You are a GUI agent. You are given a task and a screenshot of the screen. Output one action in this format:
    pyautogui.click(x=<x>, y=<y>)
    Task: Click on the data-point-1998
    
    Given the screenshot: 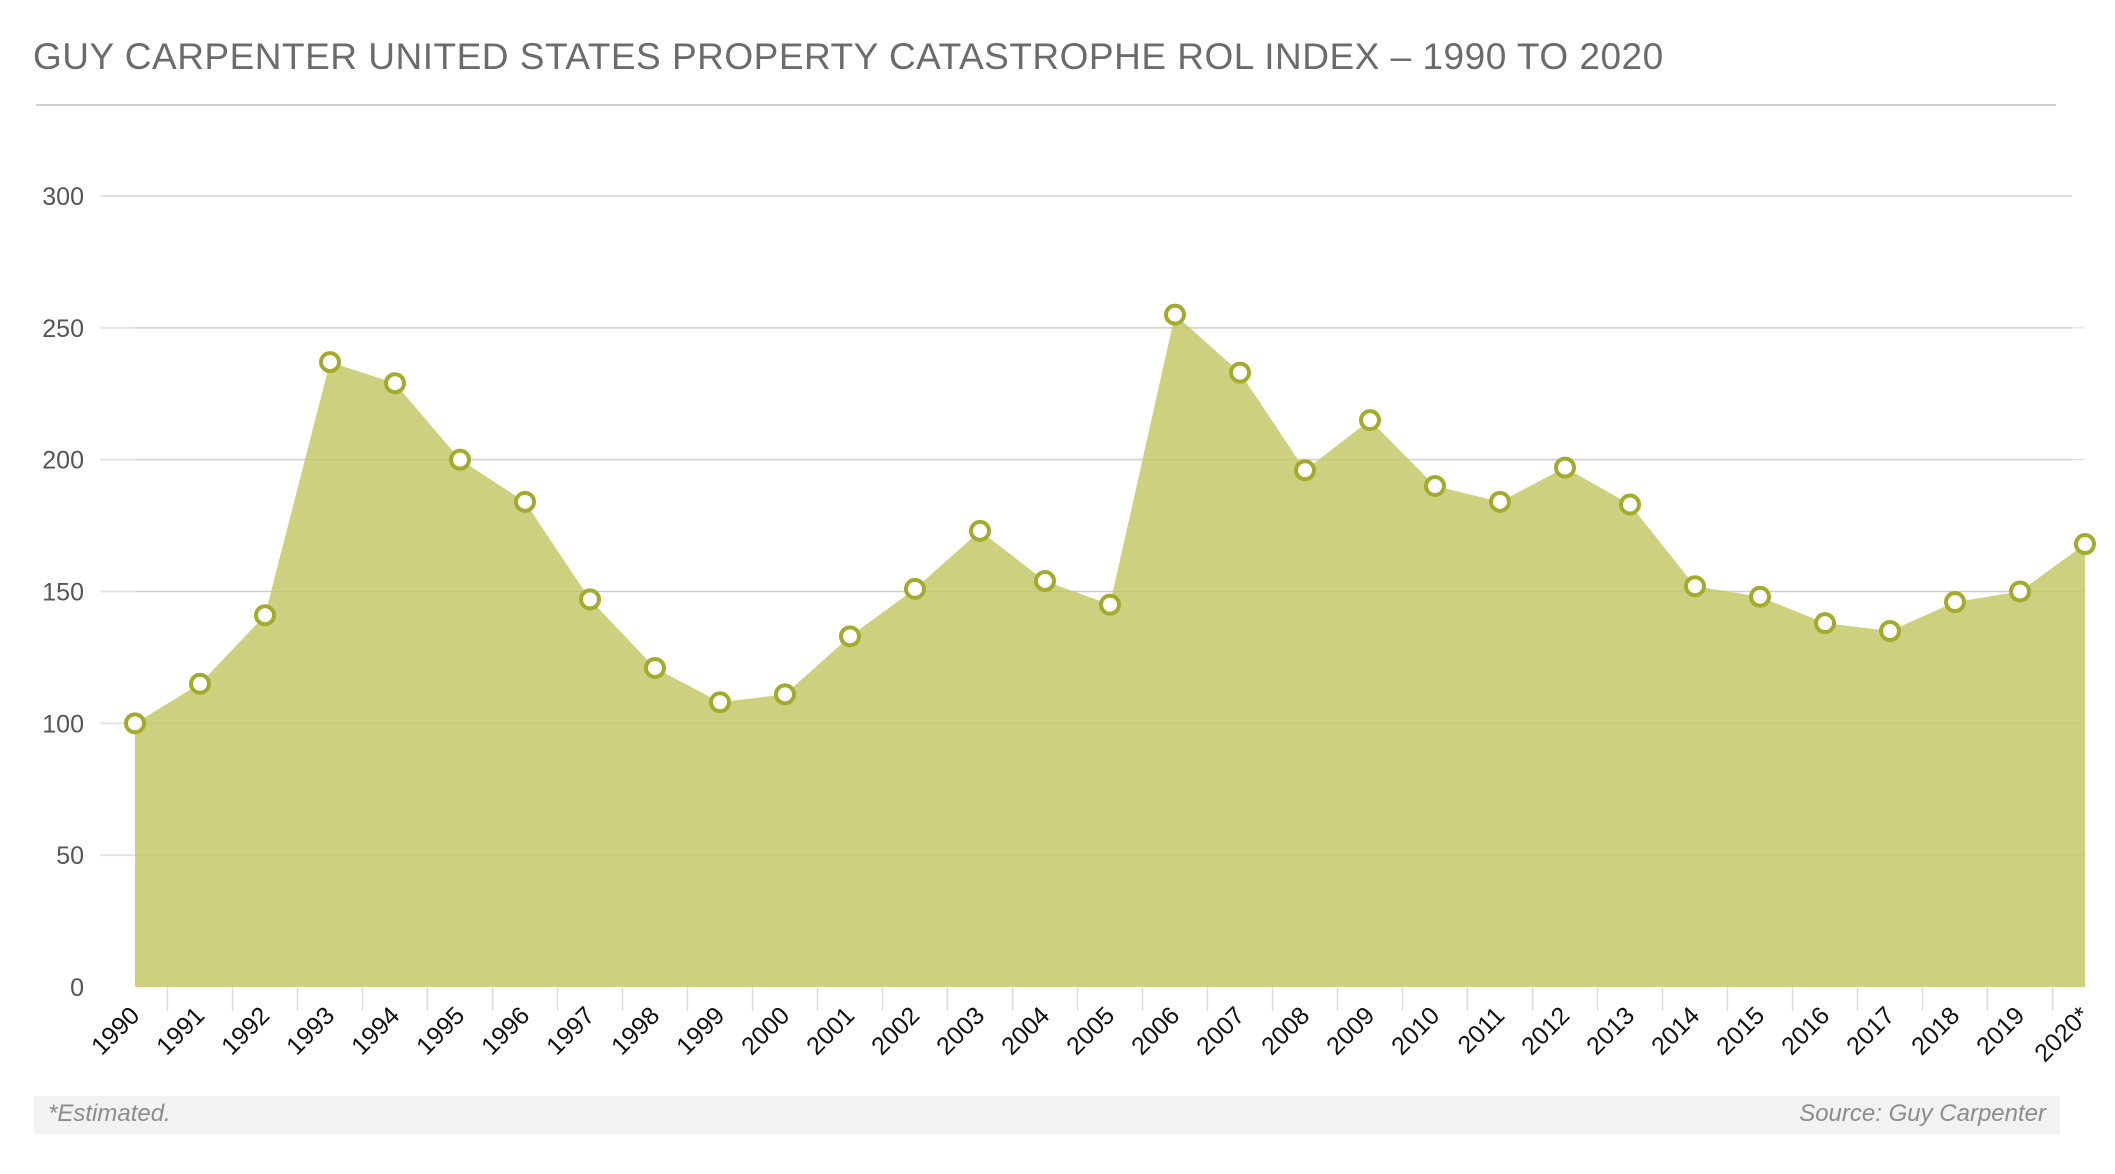 What is the action you would take?
    pyautogui.click(x=655, y=667)
    